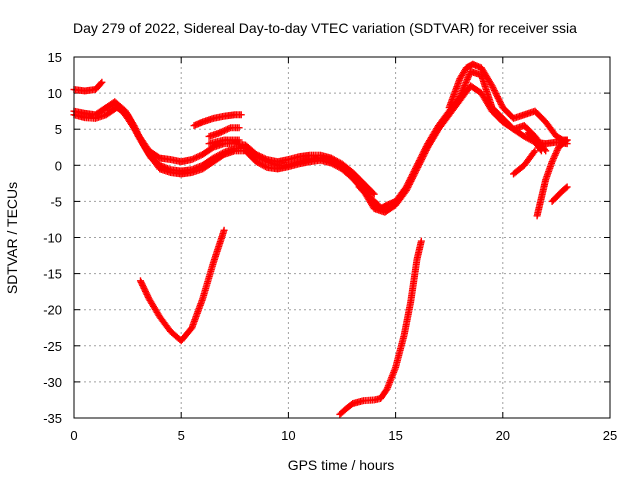 The height and width of the screenshot is (480, 640). Describe the element at coordinates (559, 194) in the screenshot. I see `series-arc-late-end` at that location.